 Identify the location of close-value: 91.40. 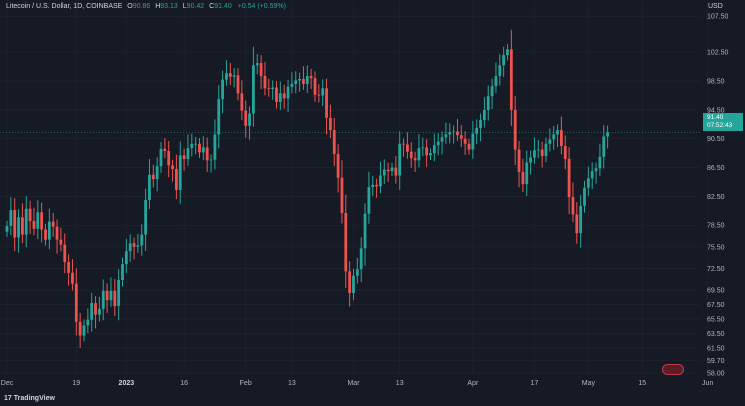
(223, 6).